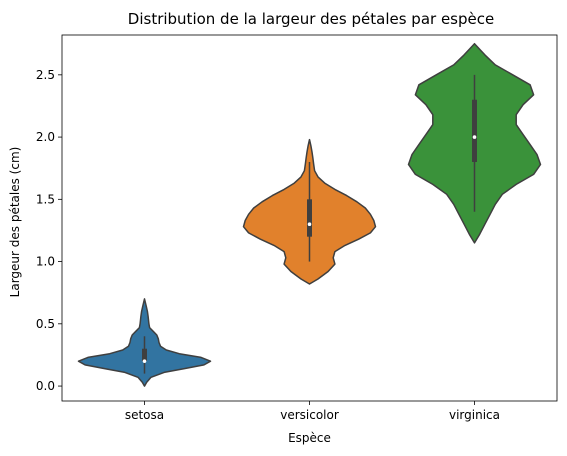 Image resolution: width=567 pixels, height=456 pixels. I want to click on x-tick-label: setosa, so click(144, 415).